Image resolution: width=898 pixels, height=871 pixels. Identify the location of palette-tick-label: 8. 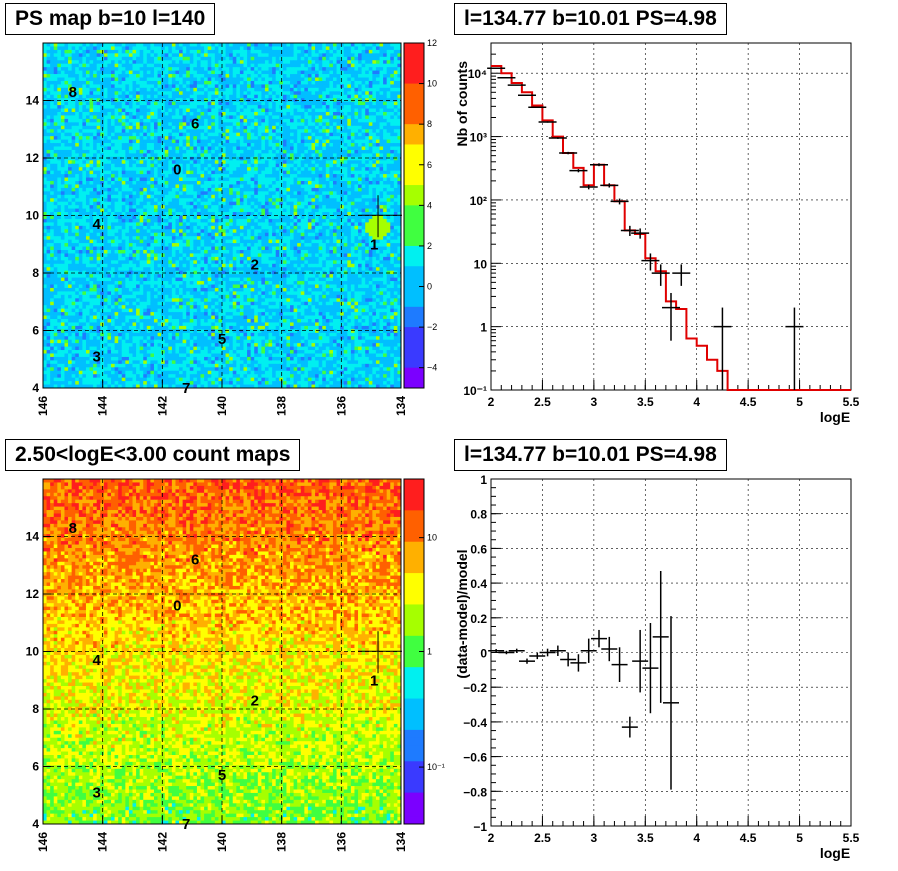
(429, 124).